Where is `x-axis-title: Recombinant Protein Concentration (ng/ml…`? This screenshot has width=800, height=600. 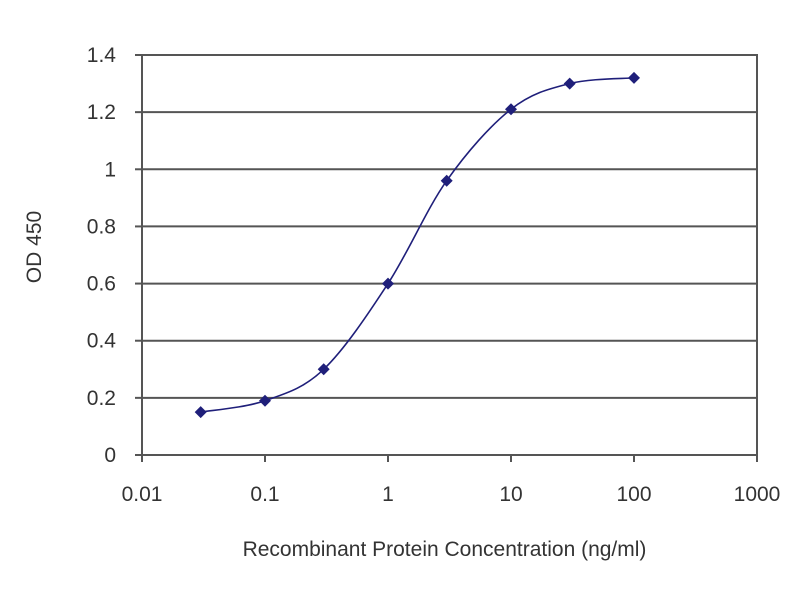
x-axis-title: Recombinant Protein Concentration (ng/ml… is located at coordinates (445, 549).